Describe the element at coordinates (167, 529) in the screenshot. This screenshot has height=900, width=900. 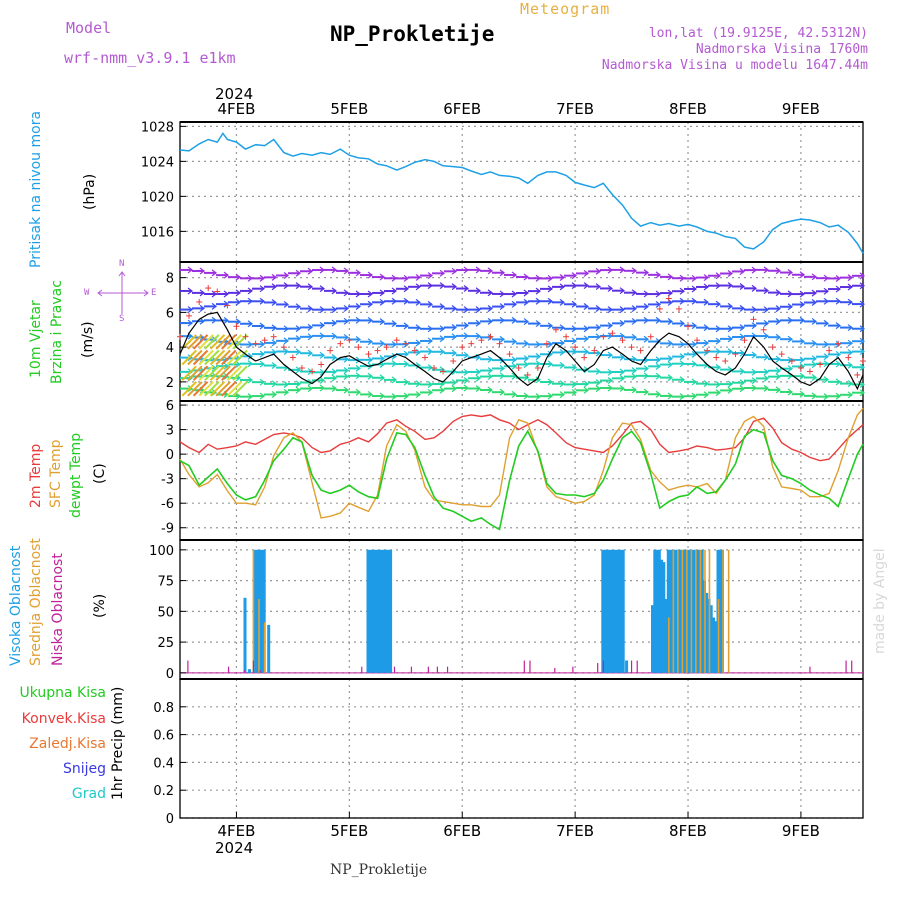
I see `y-tick-label: -9` at that location.